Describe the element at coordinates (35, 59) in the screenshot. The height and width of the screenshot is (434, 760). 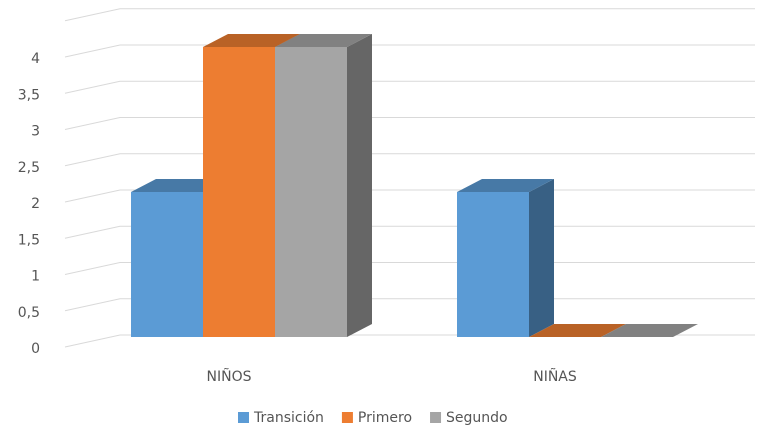
I see `y-tick-label: 4` at that location.